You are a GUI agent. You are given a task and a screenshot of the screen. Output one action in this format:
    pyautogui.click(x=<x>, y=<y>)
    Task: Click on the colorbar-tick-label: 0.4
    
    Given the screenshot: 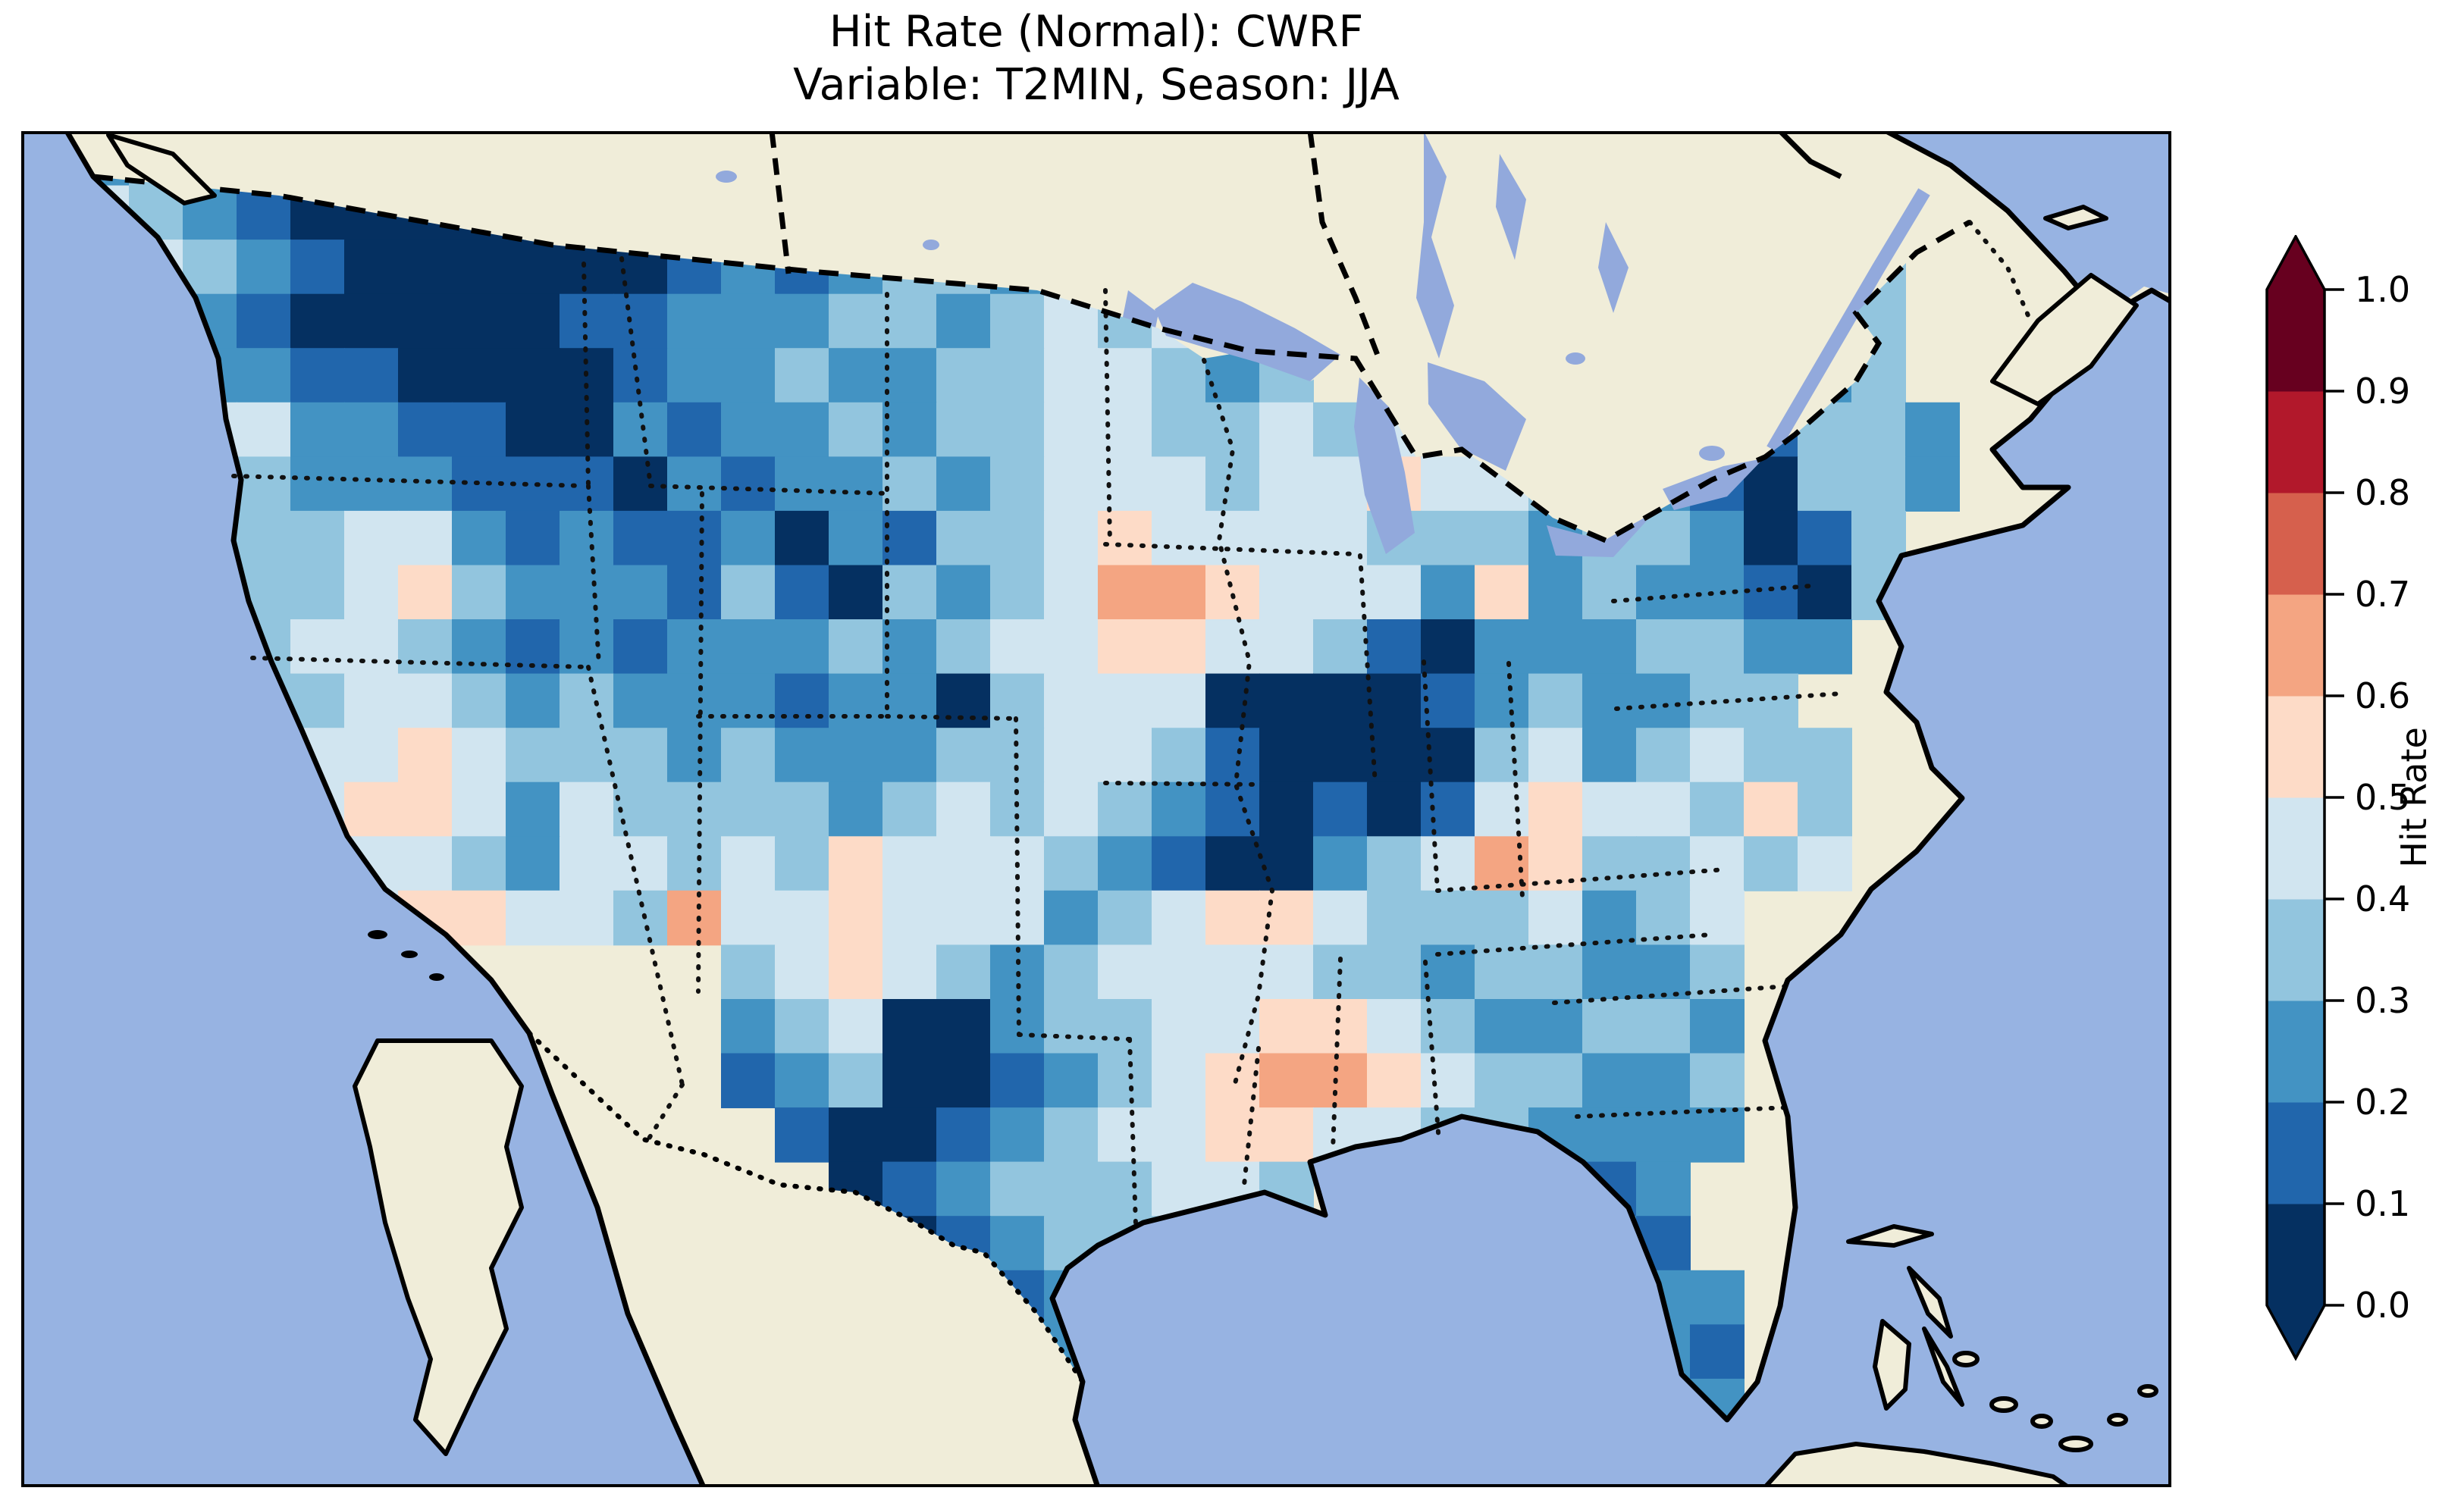 What is the action you would take?
    pyautogui.click(x=2382, y=899)
    